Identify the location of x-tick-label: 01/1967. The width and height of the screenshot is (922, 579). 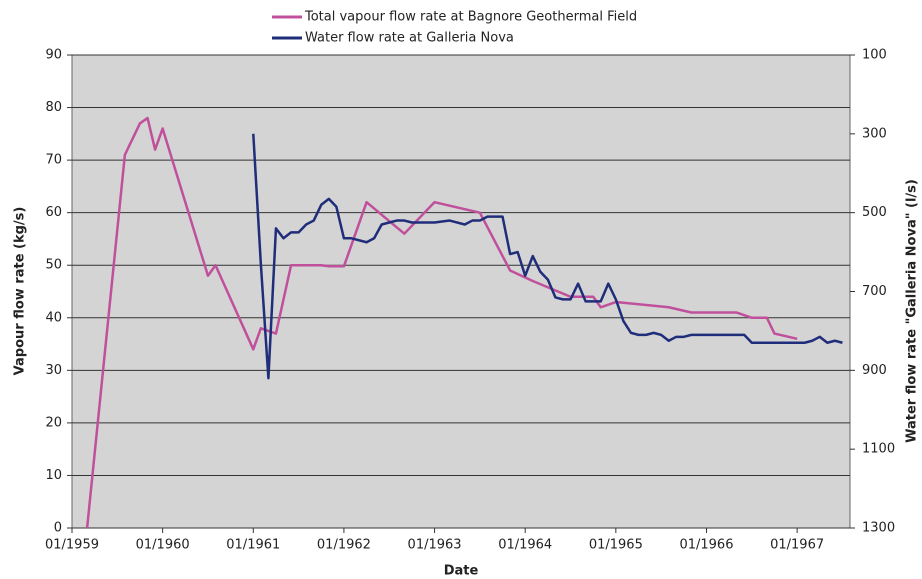
(797, 545).